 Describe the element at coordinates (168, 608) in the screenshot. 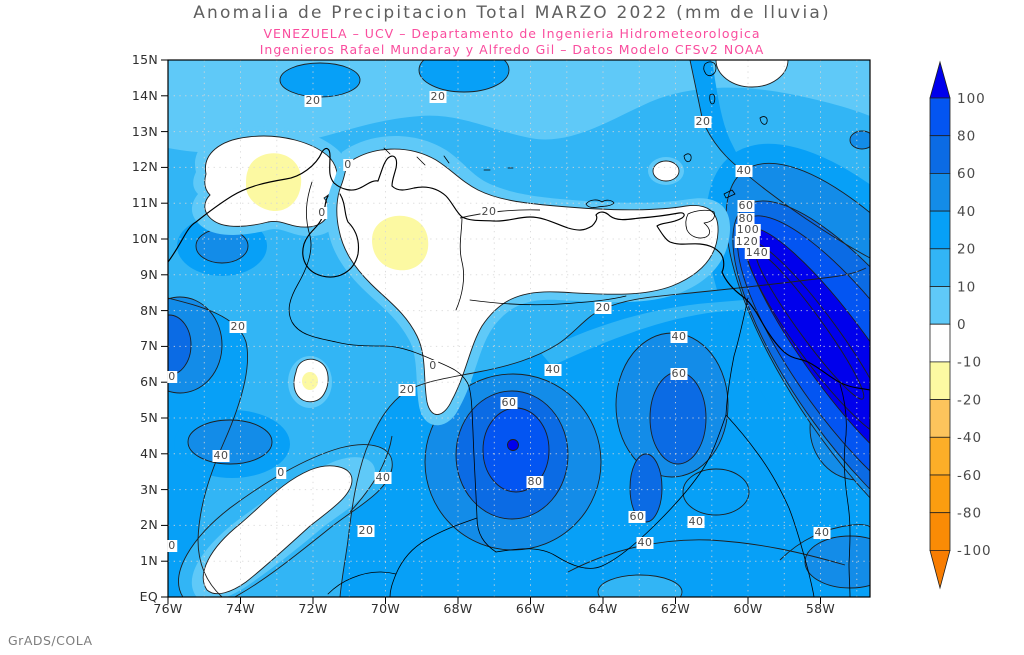

I see `lon-tick-label: 76W` at that location.